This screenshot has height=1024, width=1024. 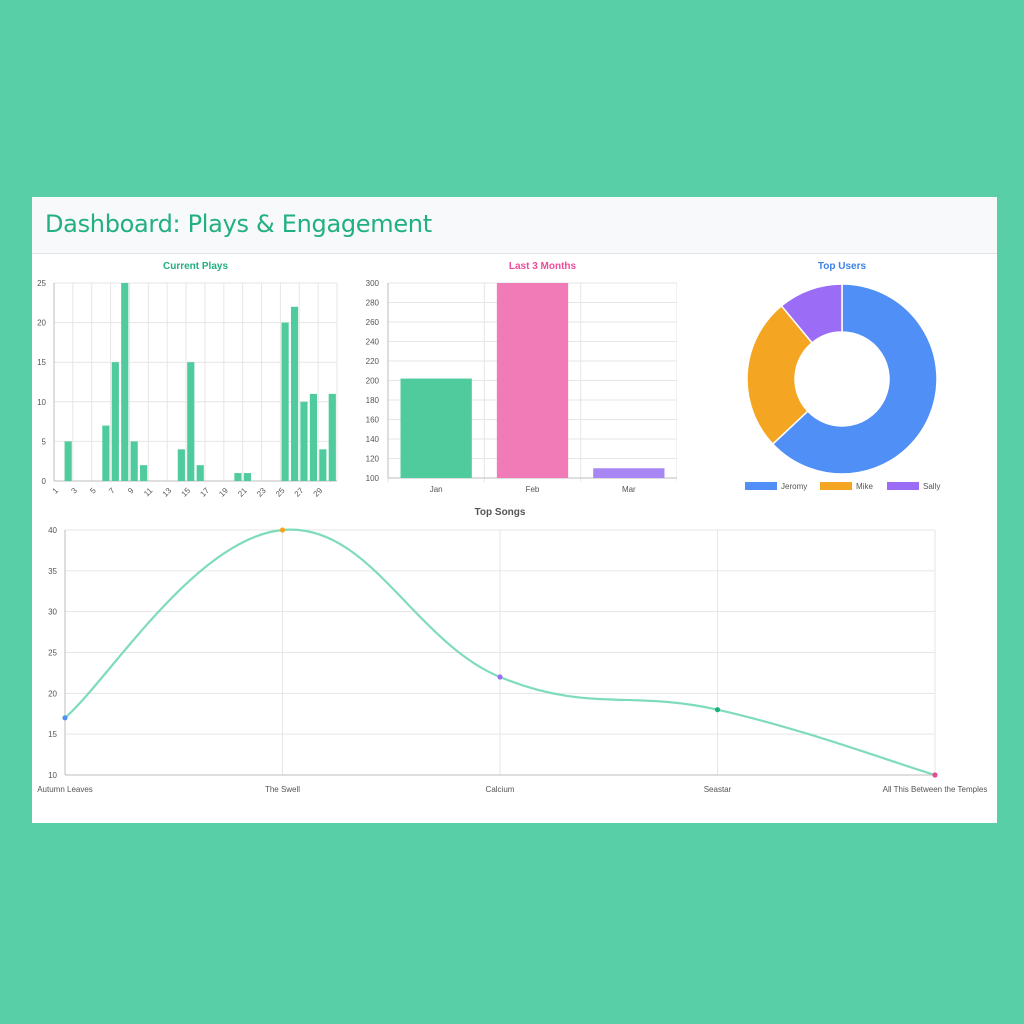 What do you see at coordinates (864, 486) in the screenshot?
I see `legend-label: Mike` at bounding box center [864, 486].